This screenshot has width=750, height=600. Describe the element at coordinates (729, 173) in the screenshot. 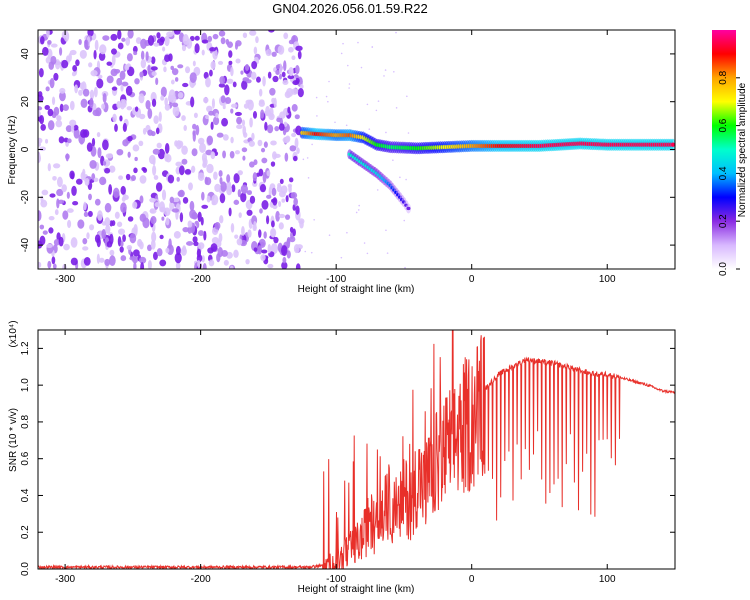

I see `colorbar-ticks: 0.0 0.2 0.4 0.6 0.8` at that location.